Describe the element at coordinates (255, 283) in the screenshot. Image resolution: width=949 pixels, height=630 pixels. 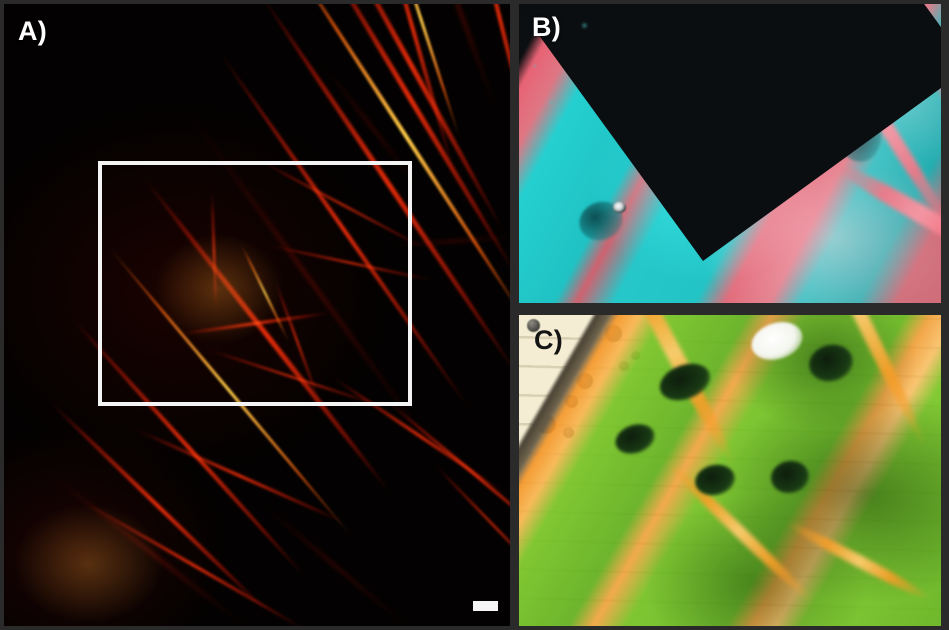
I see `region-of-interest-box` at that location.